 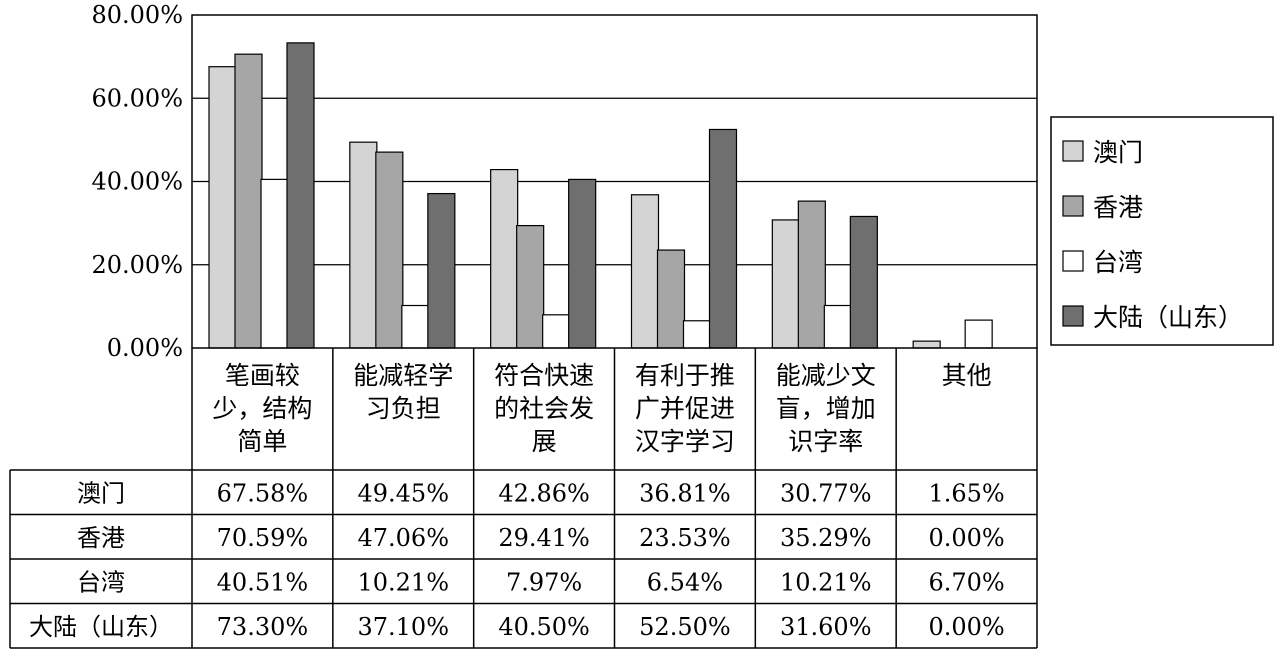 I want to click on legend-box, so click(x=1162, y=231).